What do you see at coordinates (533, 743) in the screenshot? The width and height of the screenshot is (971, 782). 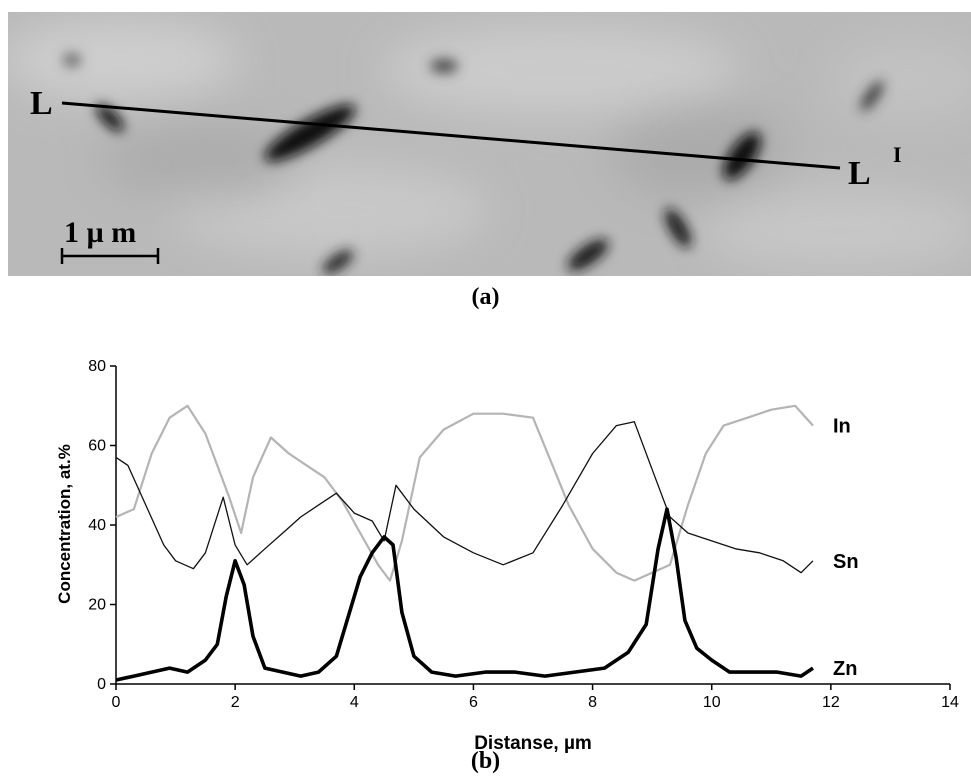 I see `x-axis-label: Distanse, µm` at bounding box center [533, 743].